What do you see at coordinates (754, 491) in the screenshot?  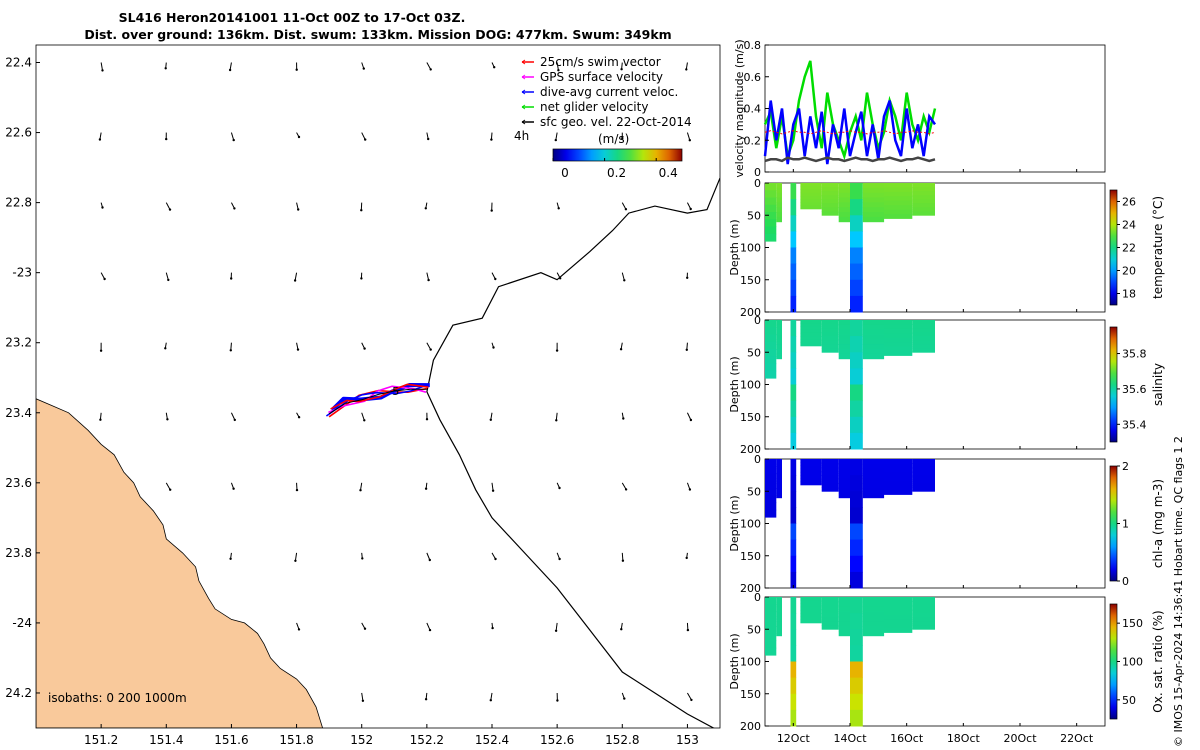 I see `profile-y-tick-label: 50` at bounding box center [754, 491].